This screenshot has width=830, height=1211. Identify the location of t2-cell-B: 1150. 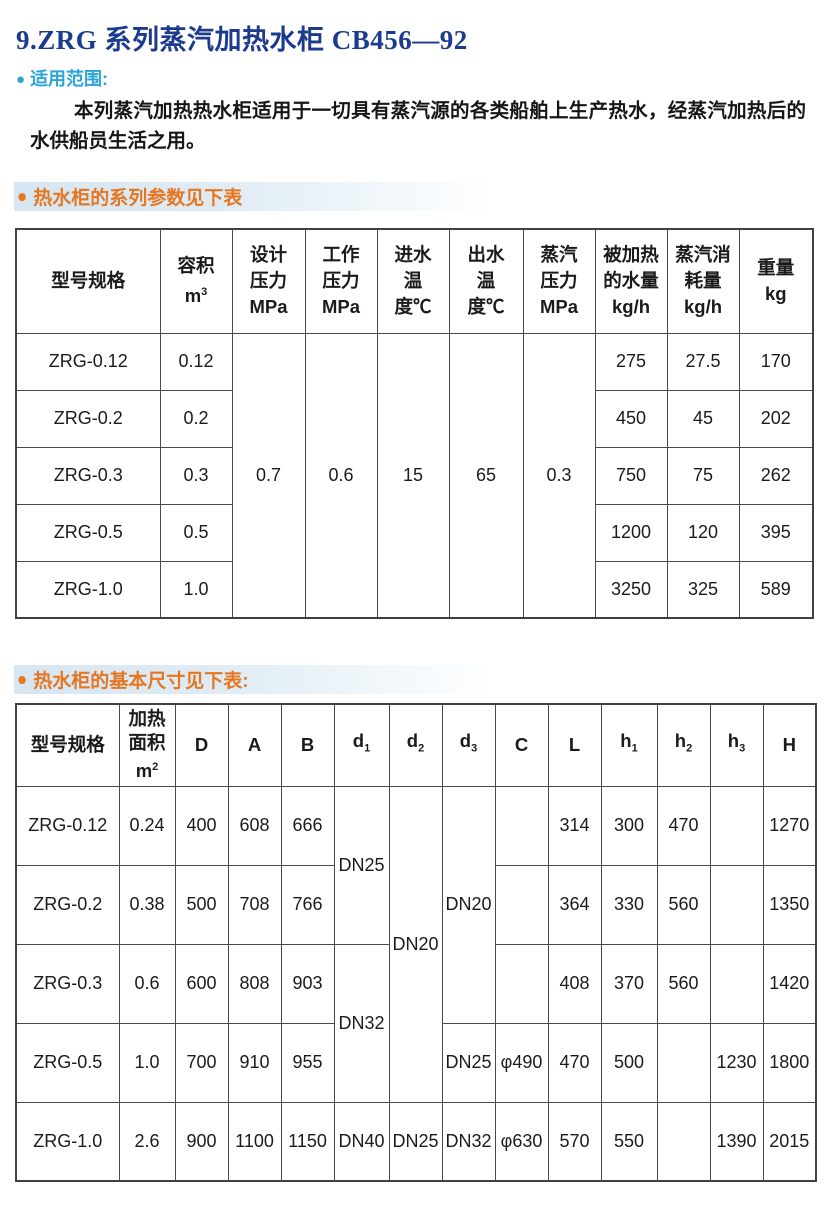
(307, 1141).